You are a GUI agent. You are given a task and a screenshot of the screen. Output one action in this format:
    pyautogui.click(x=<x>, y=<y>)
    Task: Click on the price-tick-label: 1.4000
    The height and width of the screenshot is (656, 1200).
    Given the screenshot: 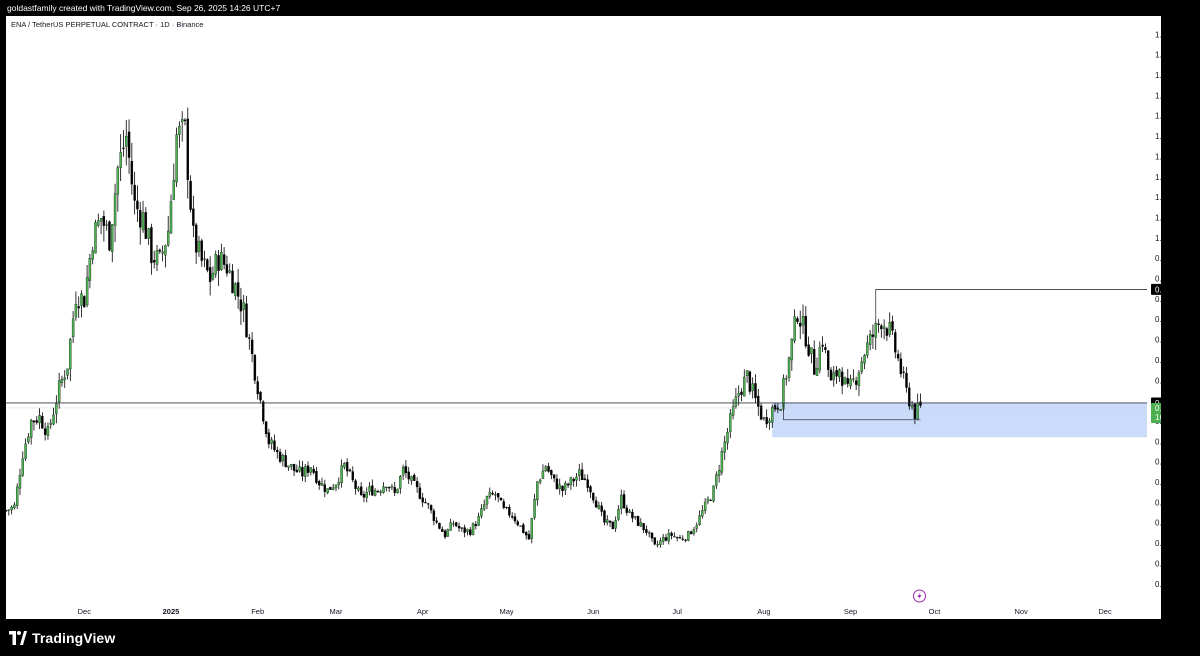 What is the action you would take?
    pyautogui.click(x=1158, y=75)
    